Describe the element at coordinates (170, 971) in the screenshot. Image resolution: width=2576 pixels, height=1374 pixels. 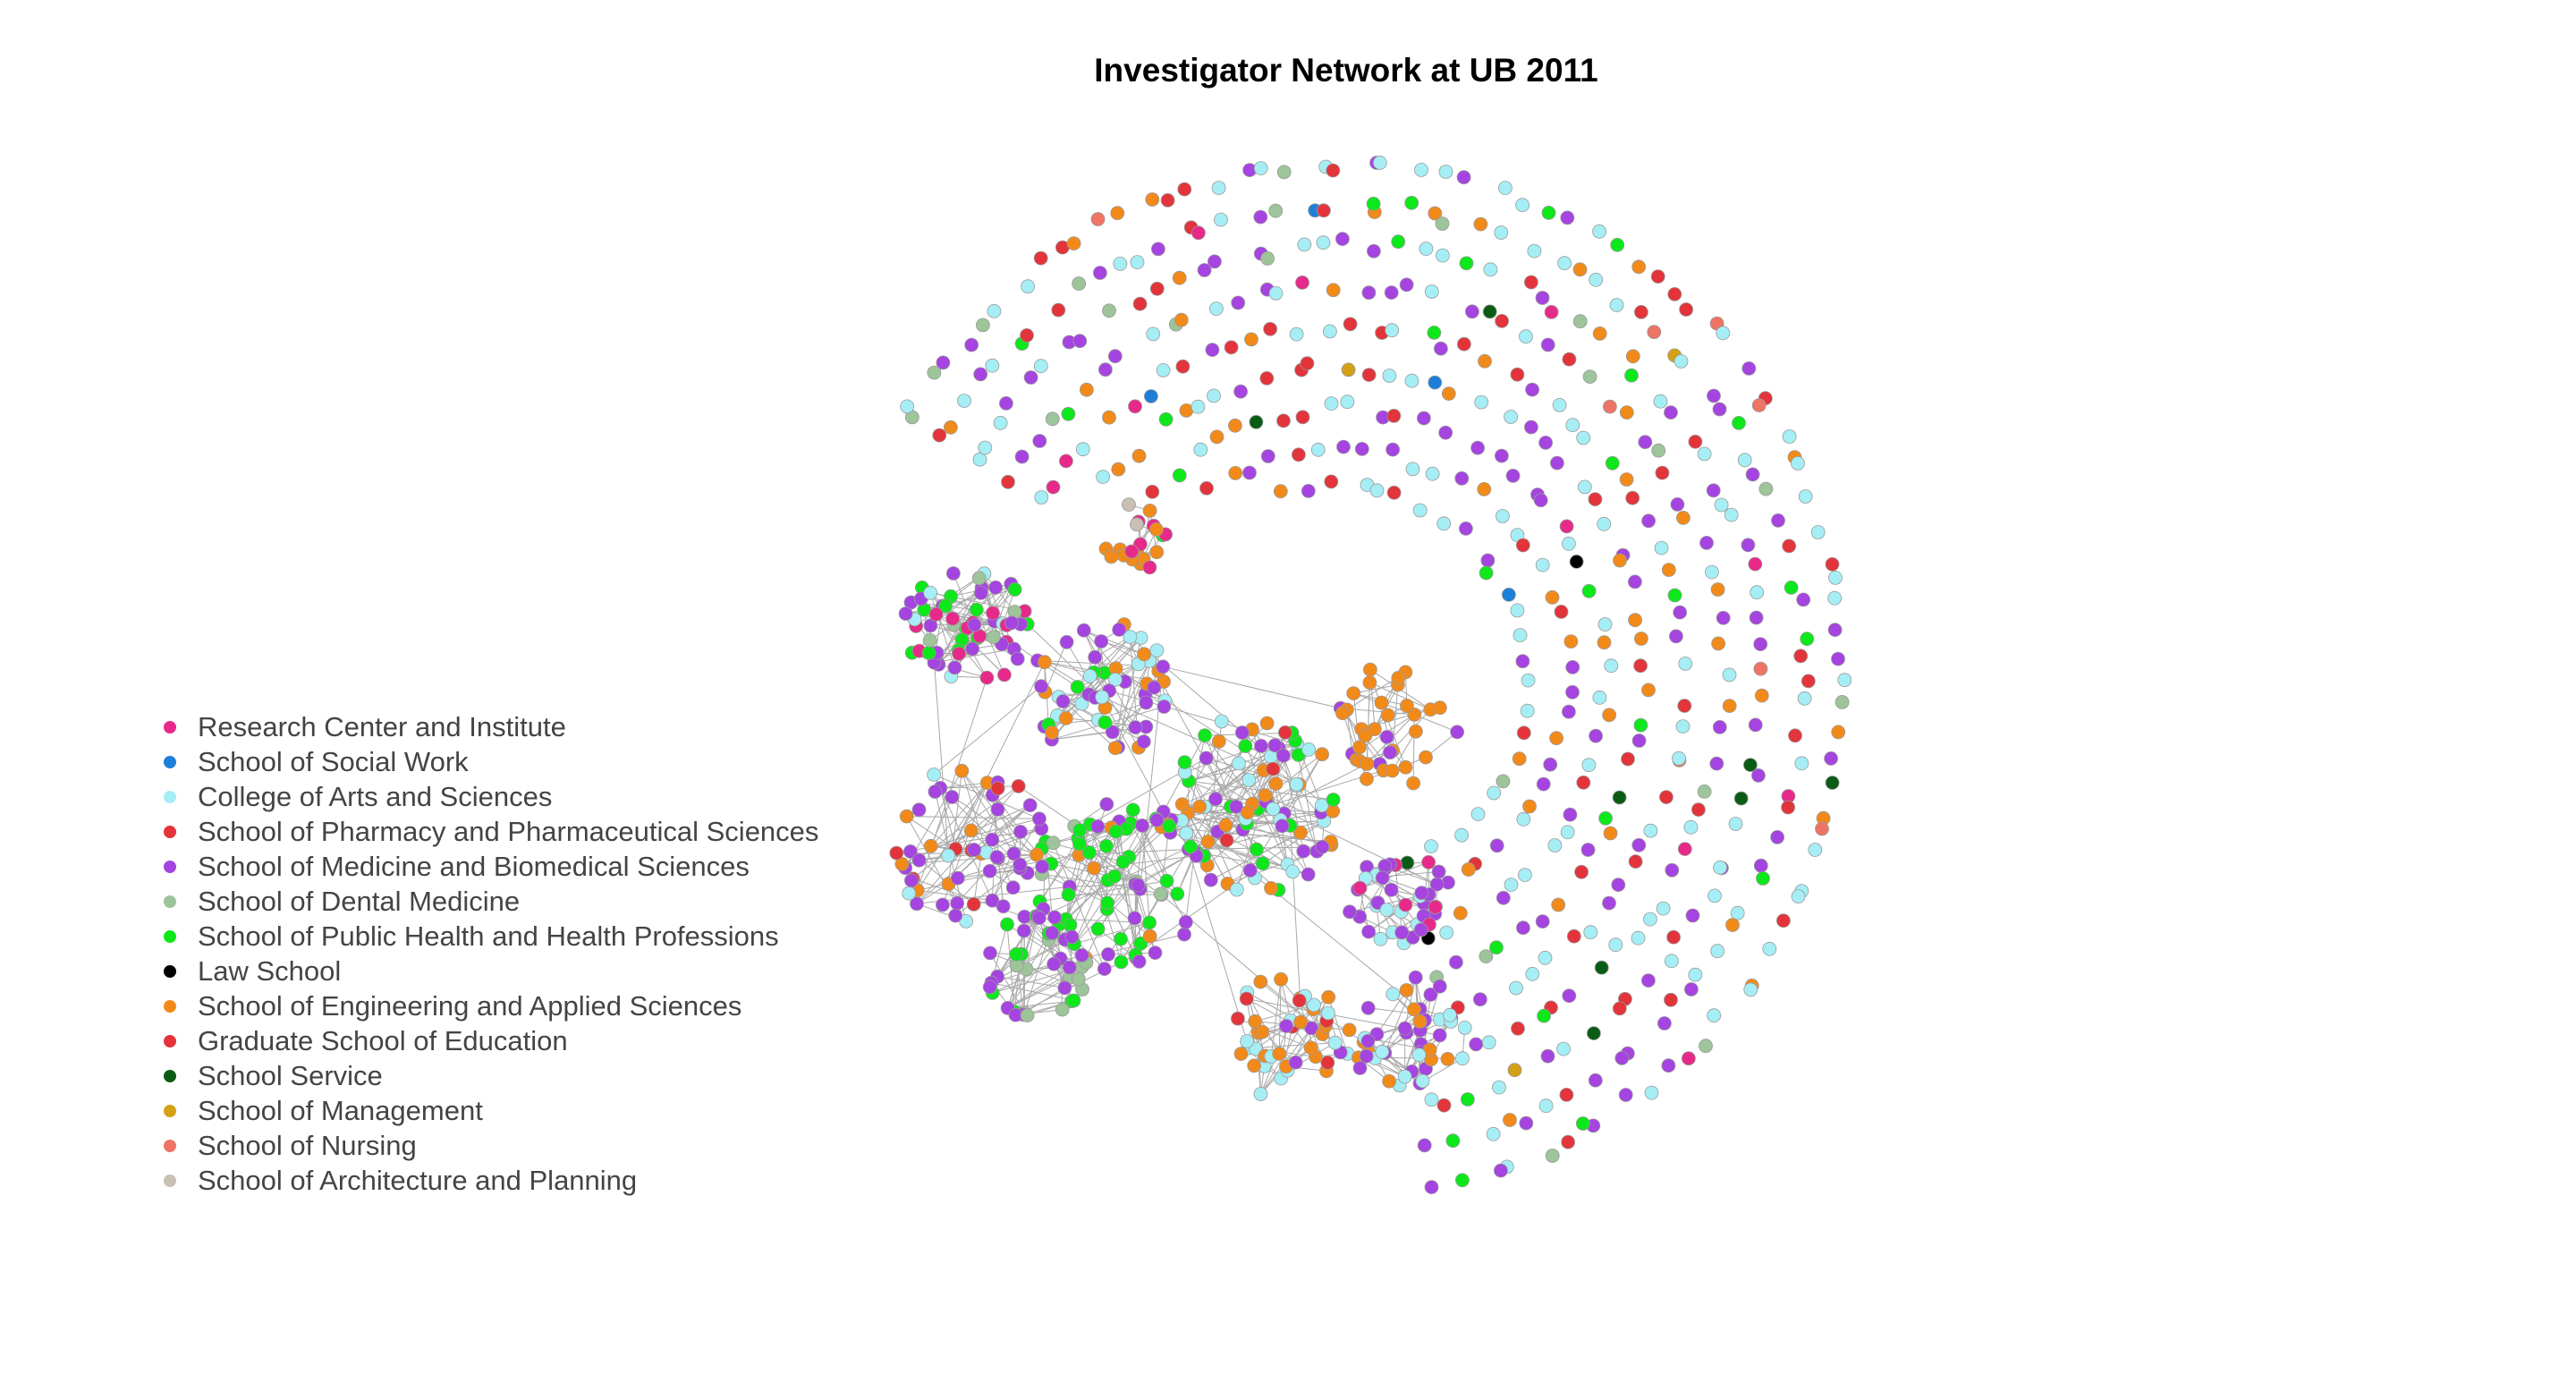
I see `legend-marker` at that location.